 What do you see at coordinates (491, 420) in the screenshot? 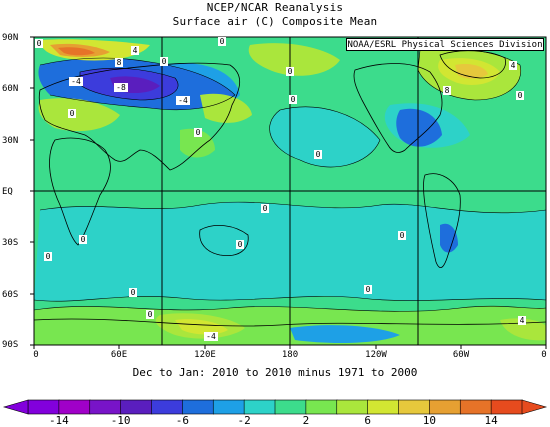
I see `colorbar-tick-label: 14` at bounding box center [491, 420].